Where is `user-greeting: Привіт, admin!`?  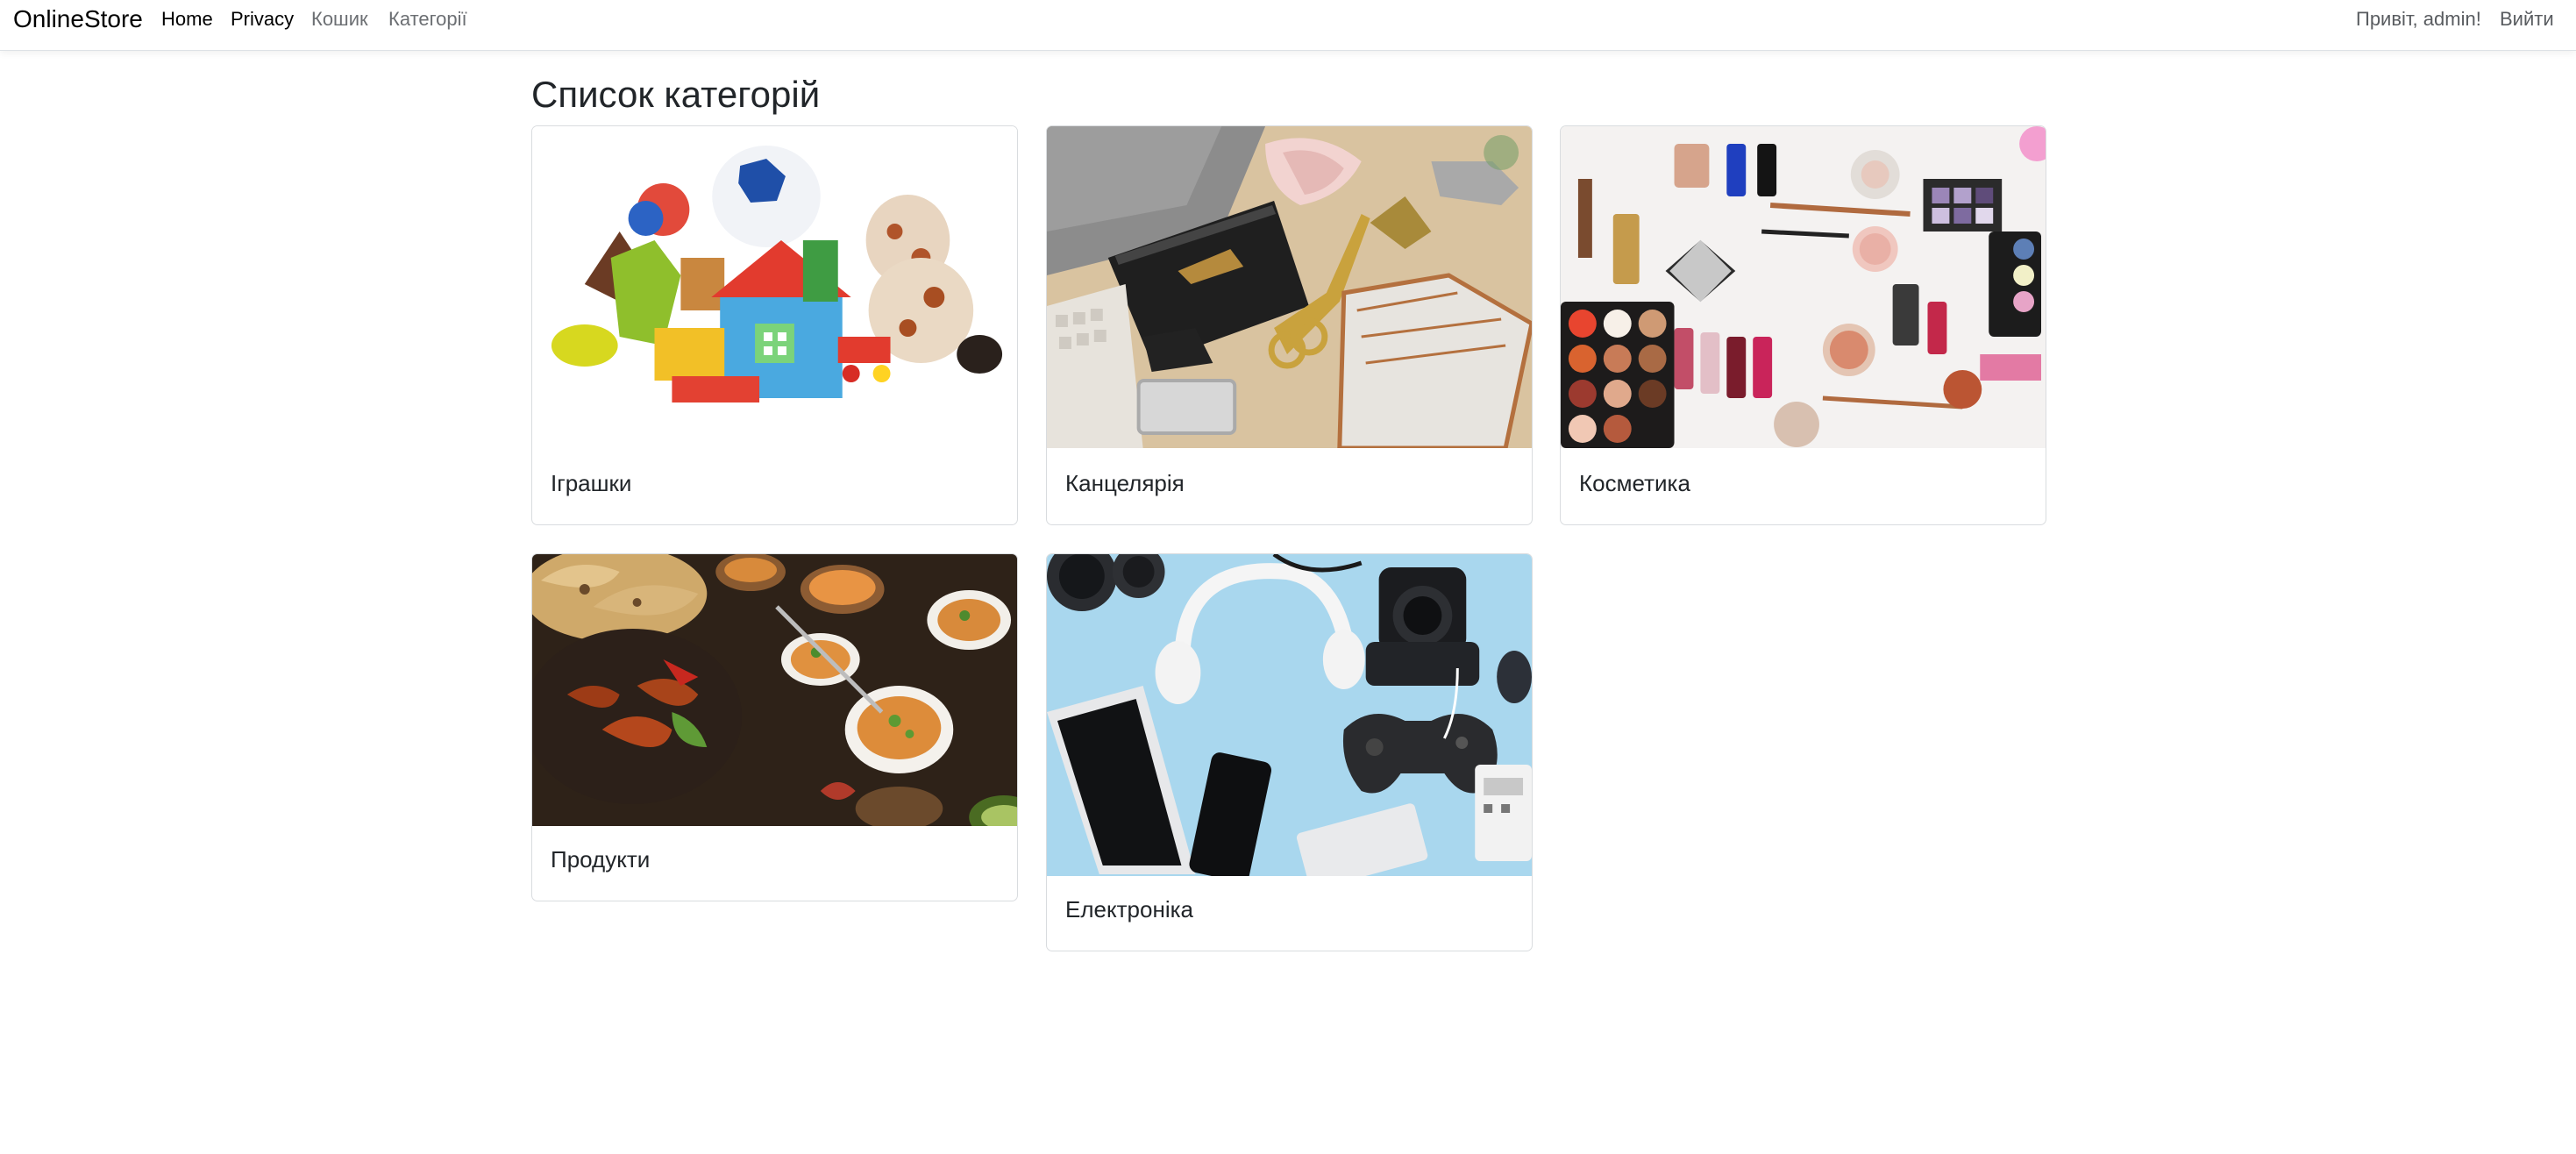
user-greeting: Привіт, admin! is located at coordinates (2418, 19).